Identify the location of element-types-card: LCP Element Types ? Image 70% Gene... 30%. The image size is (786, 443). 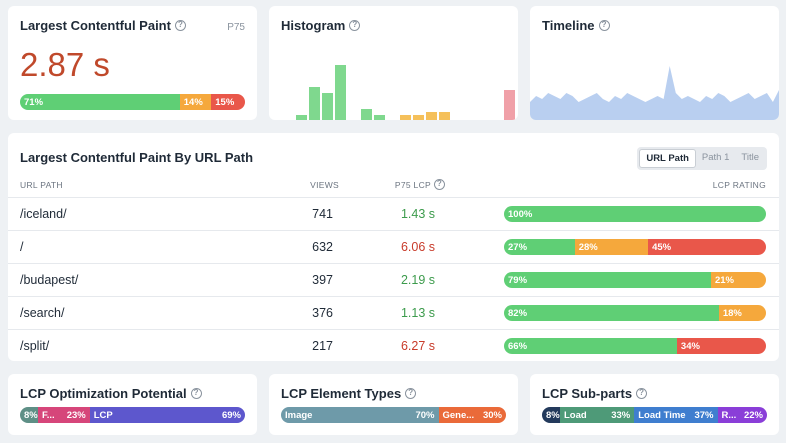
(393, 404).